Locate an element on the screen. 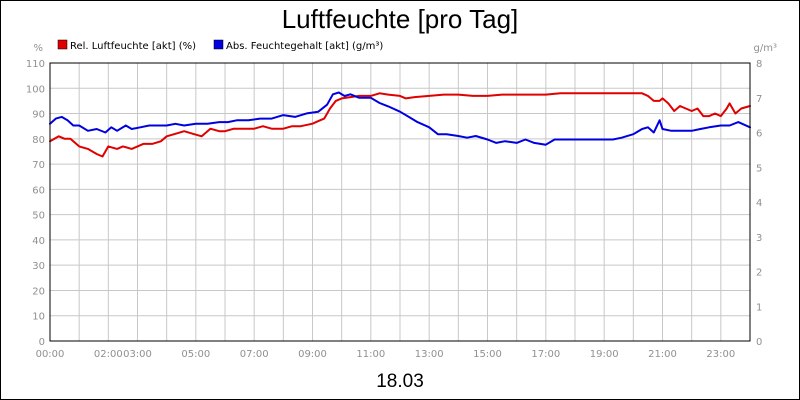  right-axis-ticks: 0 1 2 3 4 5 6 7 8 is located at coordinates (759, 203).